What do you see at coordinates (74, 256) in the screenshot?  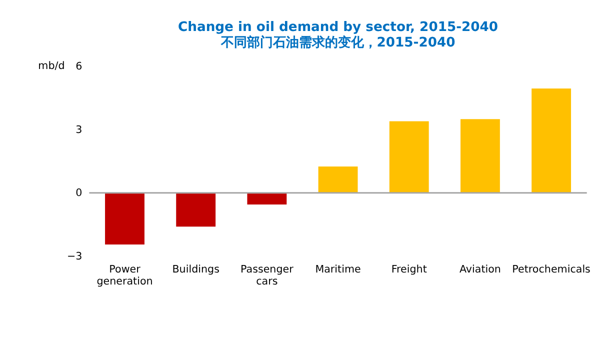 I see `y-tick-label: −3` at bounding box center [74, 256].